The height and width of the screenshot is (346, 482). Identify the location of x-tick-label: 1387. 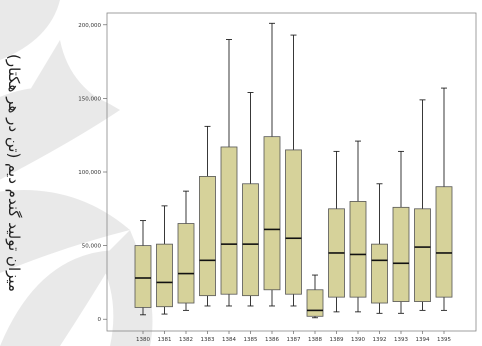
(294, 340).